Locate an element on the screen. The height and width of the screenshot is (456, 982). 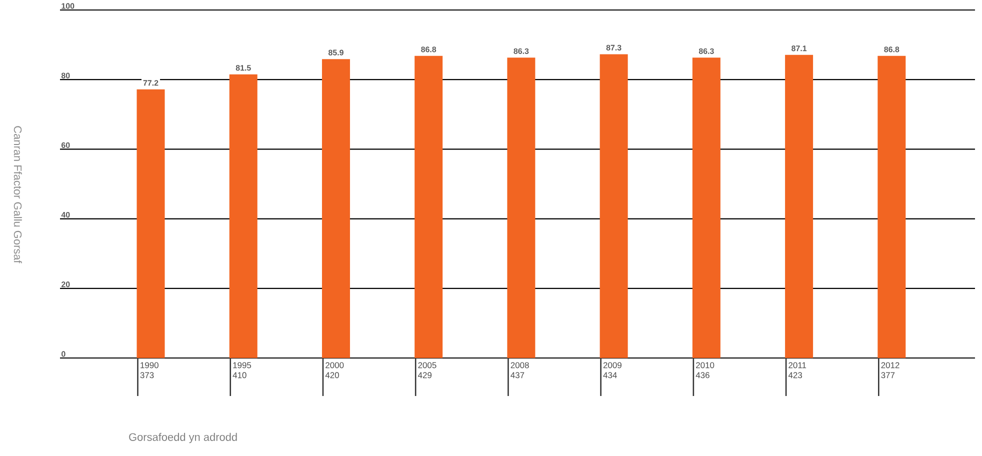
x-tick-label: 2010 436 is located at coordinates (705, 370).